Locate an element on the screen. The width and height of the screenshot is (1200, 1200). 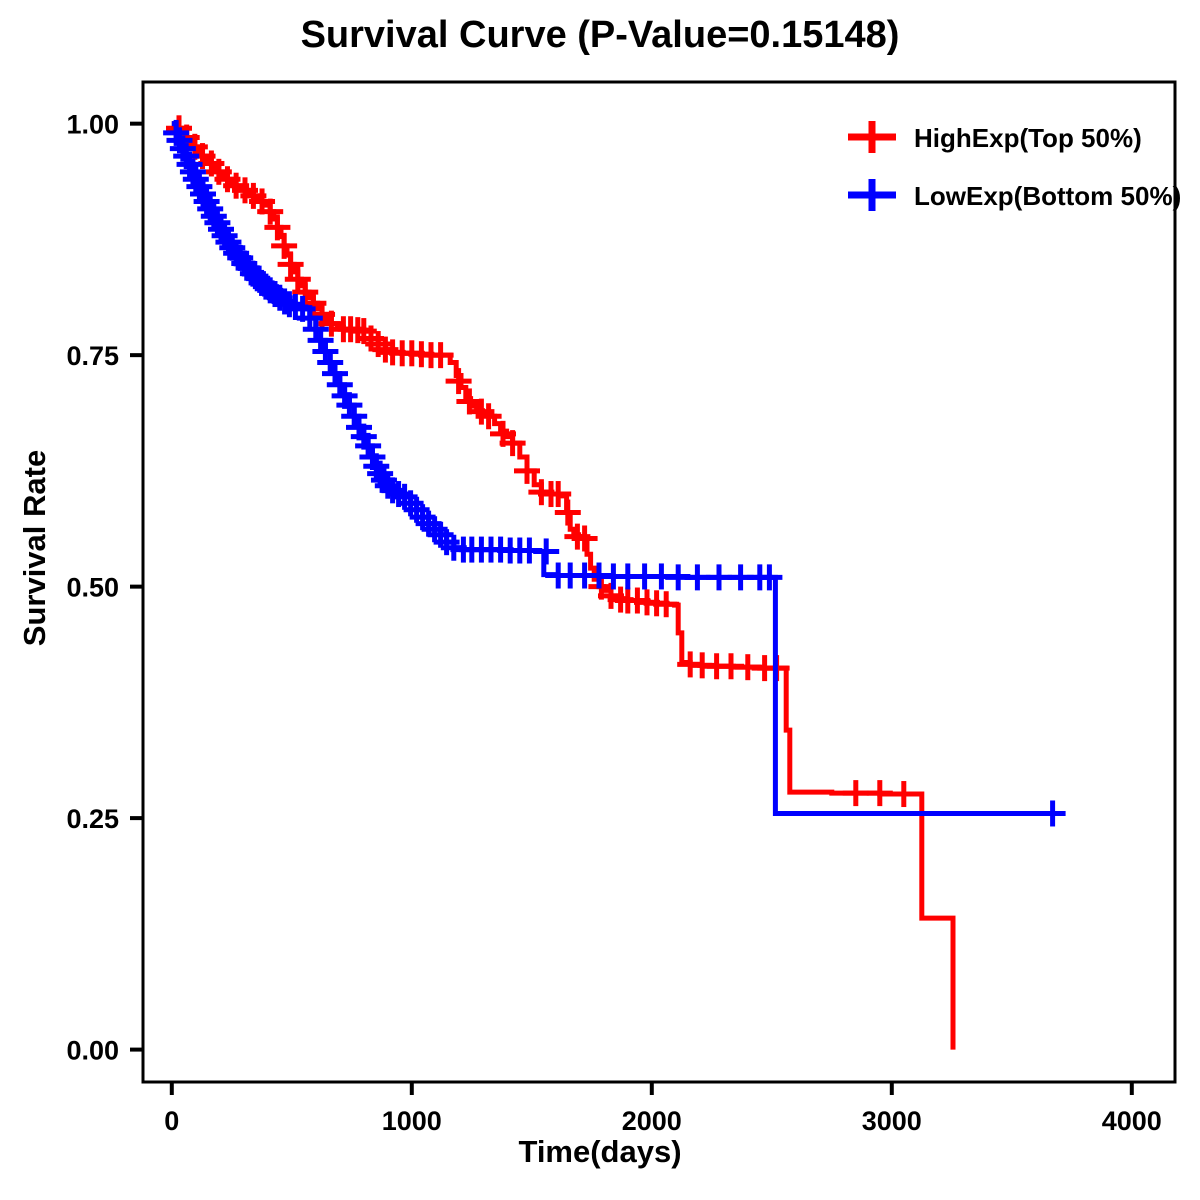
y-tick-label: 0.00 is located at coordinates (92, 1051).